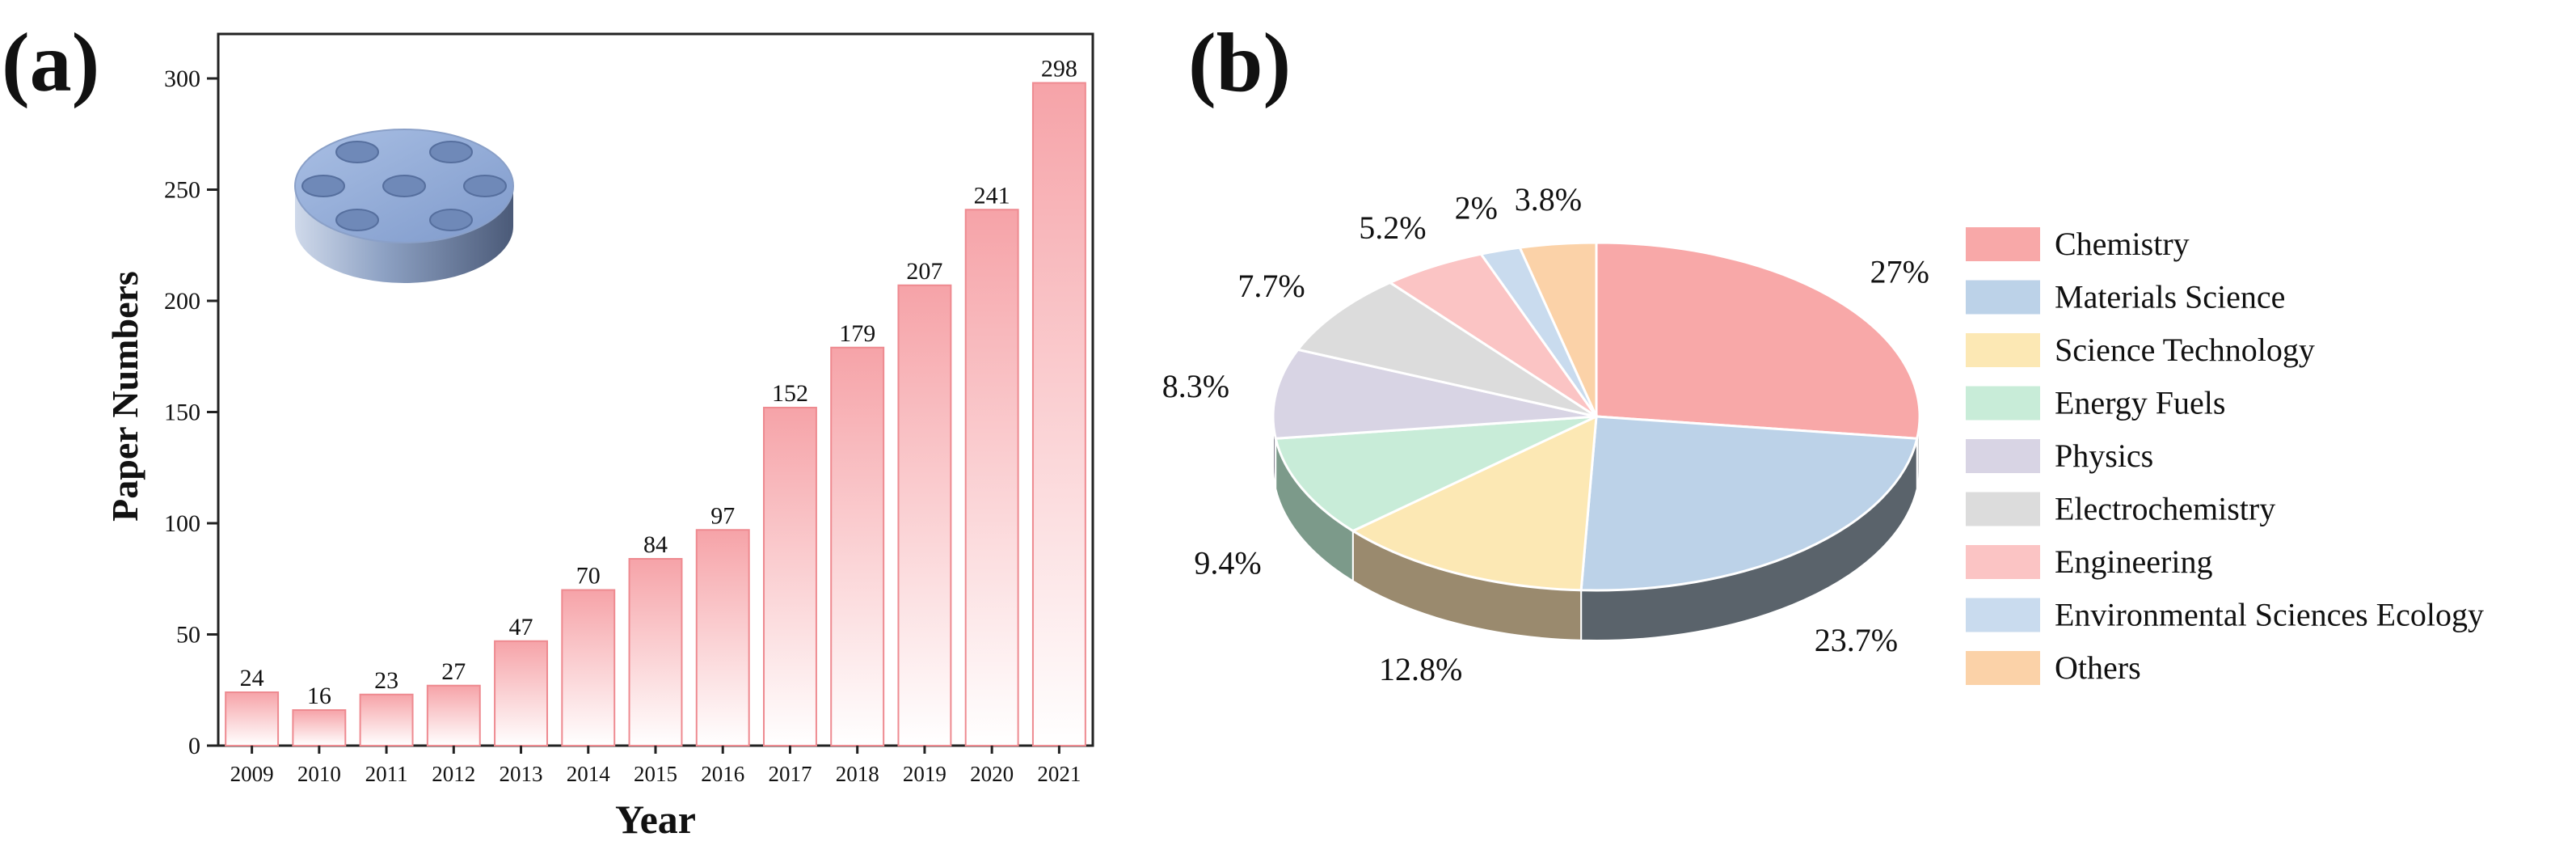  Describe the element at coordinates (1421, 669) in the screenshot. I see `pie-value-label: 12.8%` at that location.